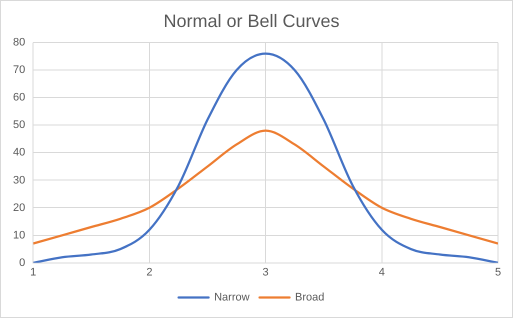  I want to click on chart-title: Normal or Bell Curves, so click(251, 20).